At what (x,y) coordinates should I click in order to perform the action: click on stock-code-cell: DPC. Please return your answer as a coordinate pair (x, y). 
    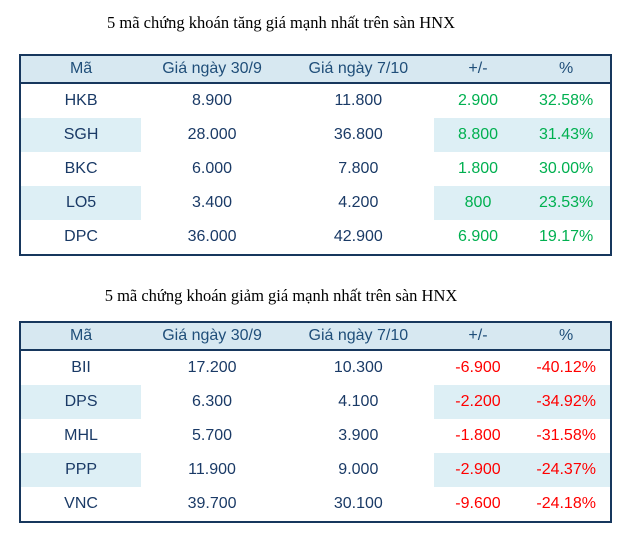
    Looking at the image, I should click on (81, 236).